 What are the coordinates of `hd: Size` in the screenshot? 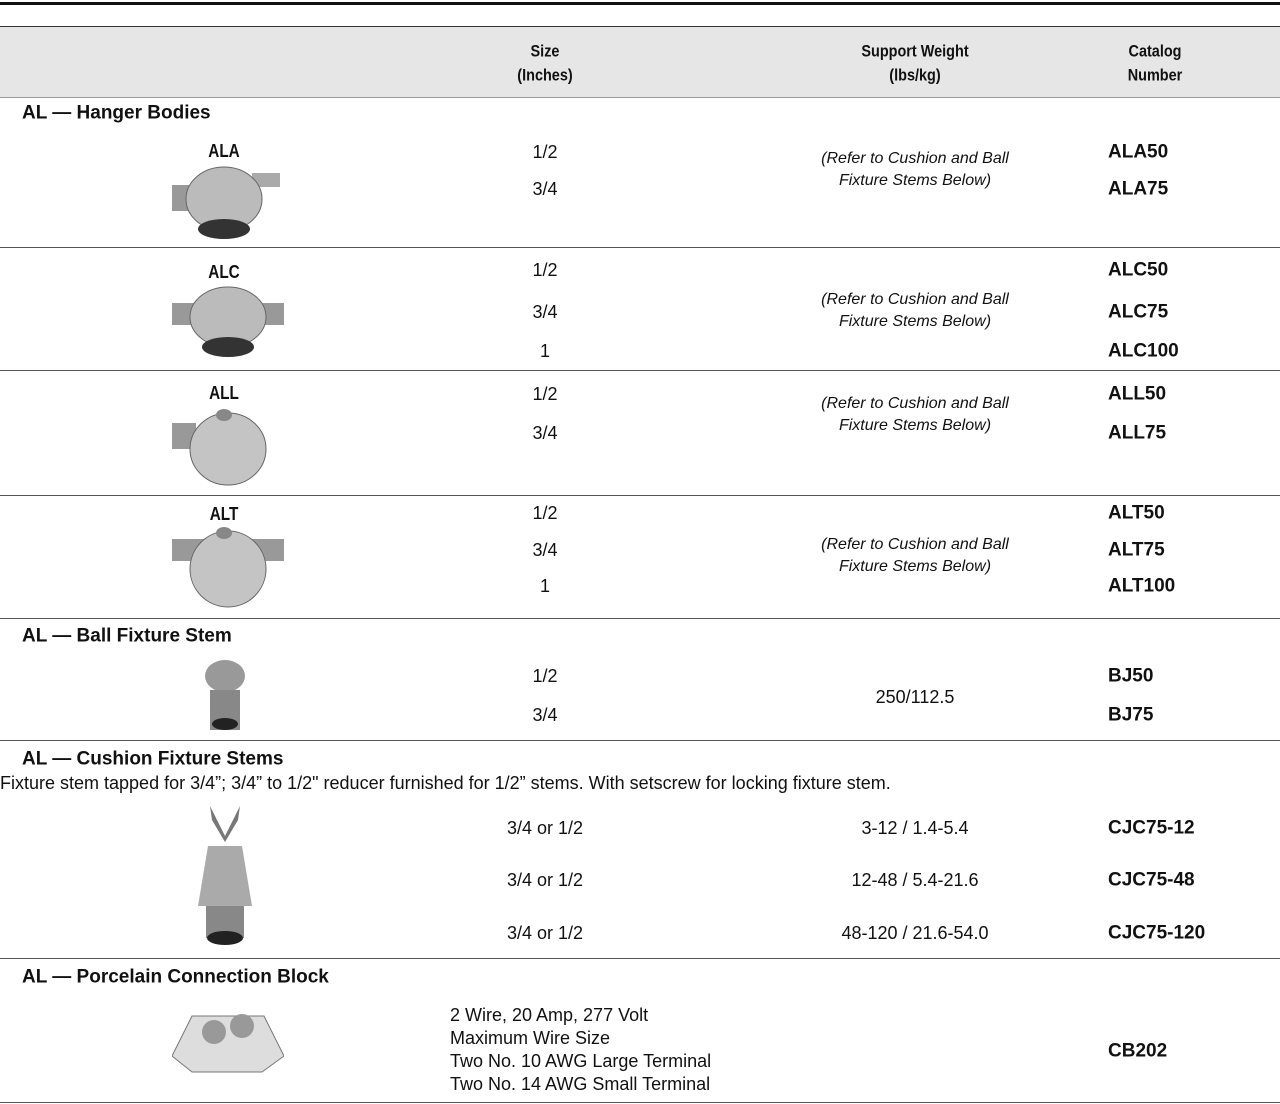 It's located at (545, 51).